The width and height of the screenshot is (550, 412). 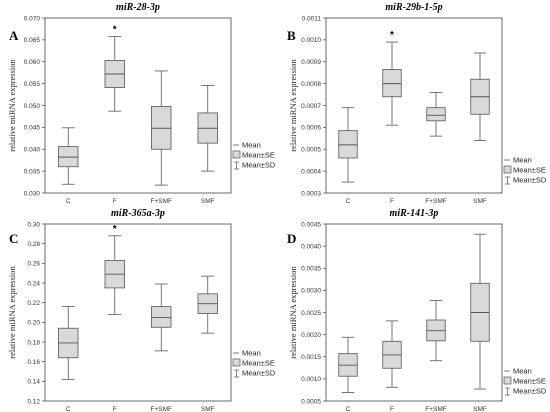 I want to click on y-tick-label: 0.0006, so click(x=311, y=128).